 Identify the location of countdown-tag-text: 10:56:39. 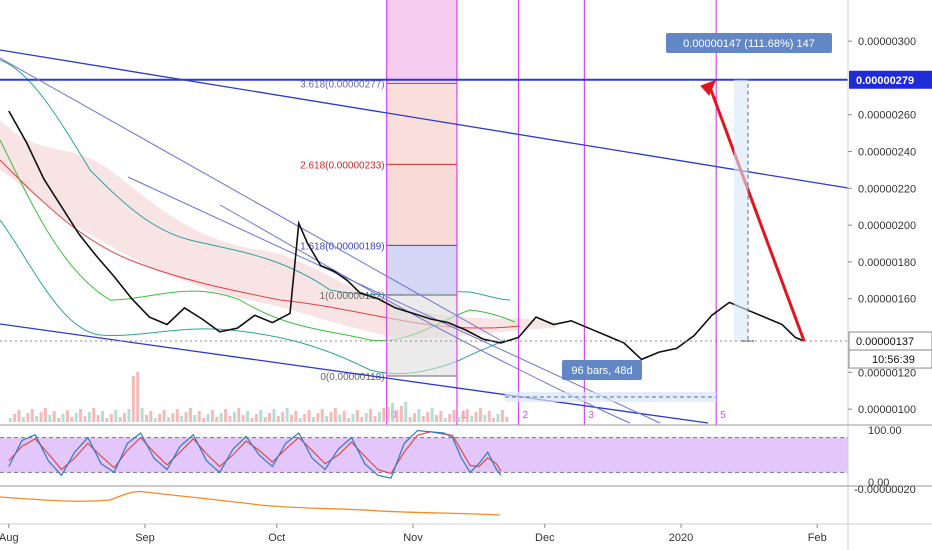
(893, 360).